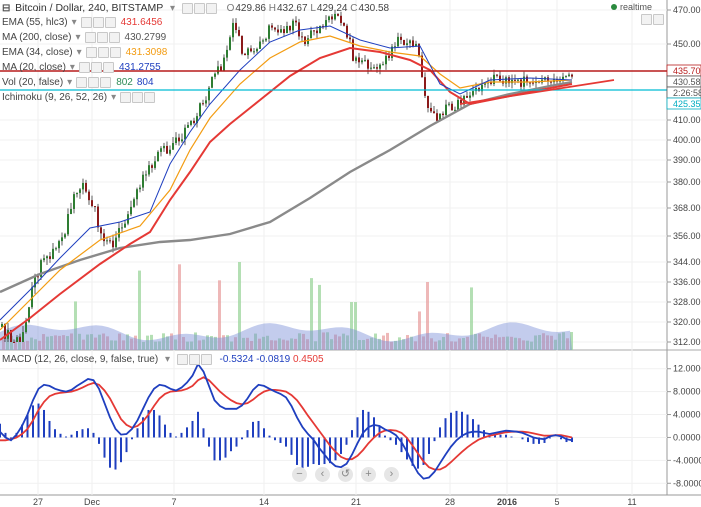 Image resolution: width=701 pixels, height=507 pixels. I want to click on maximize-pane-icon, so click(646, 19).